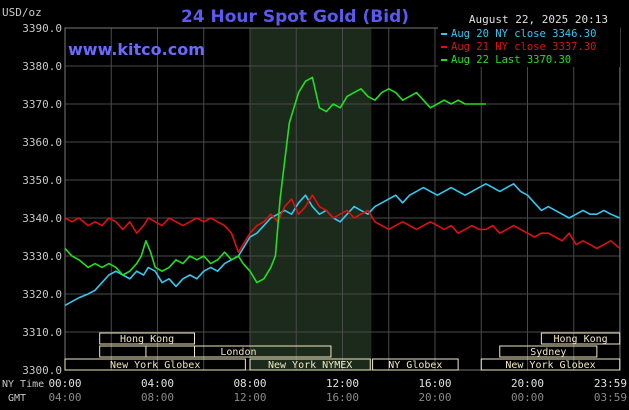 The width and height of the screenshot is (629, 410). What do you see at coordinates (22, 12) in the screenshot?
I see `y-axis-label: USD/oz` at bounding box center [22, 12].